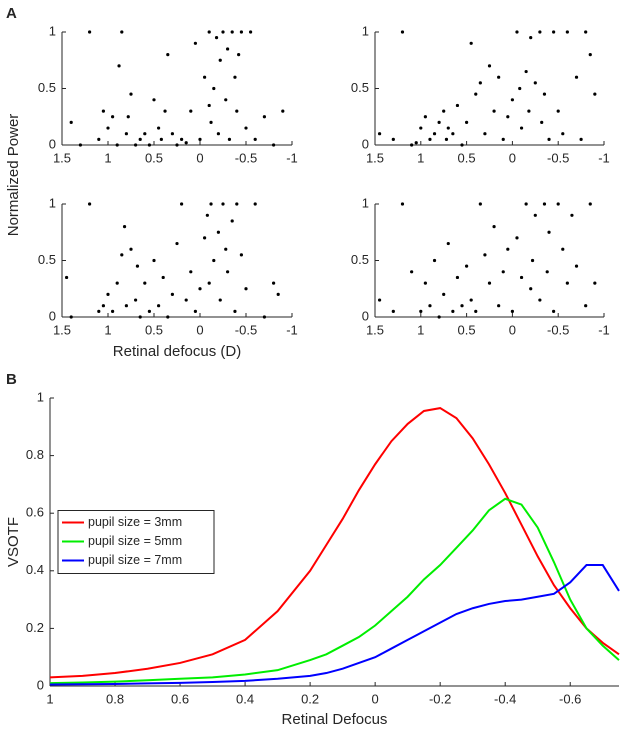 Image resolution: width=624 pixels, height=736 pixels. What do you see at coordinates (199, 157) in the screenshot?
I see `x-tick-label: 0` at bounding box center [199, 157].